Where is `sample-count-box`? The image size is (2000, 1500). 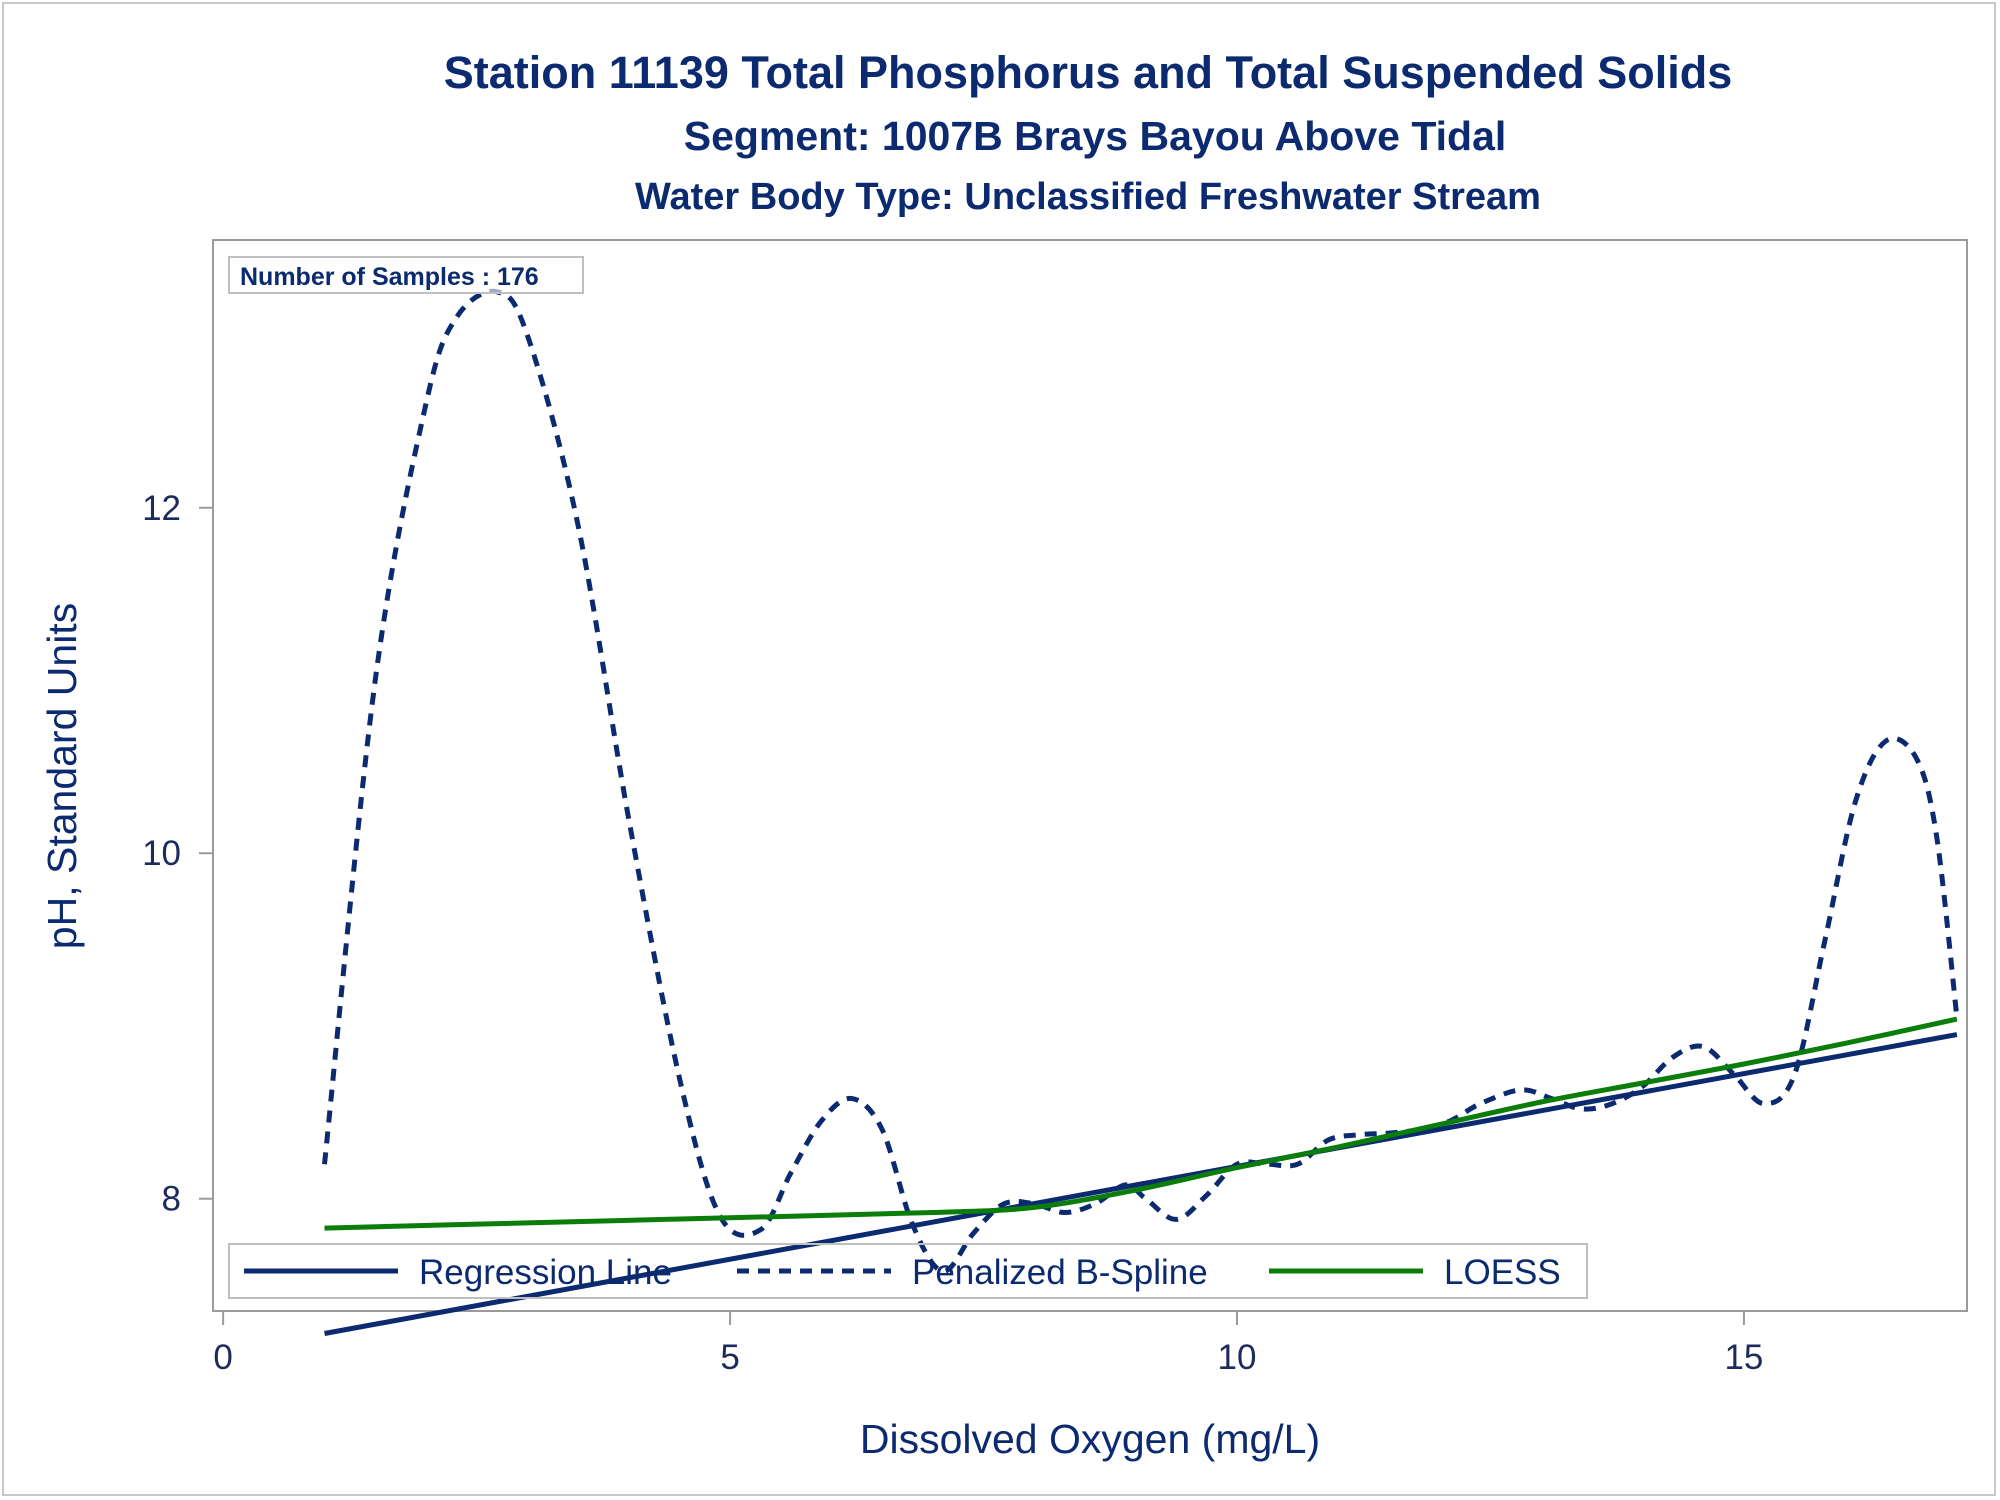
sample-count-box is located at coordinates (406, 275).